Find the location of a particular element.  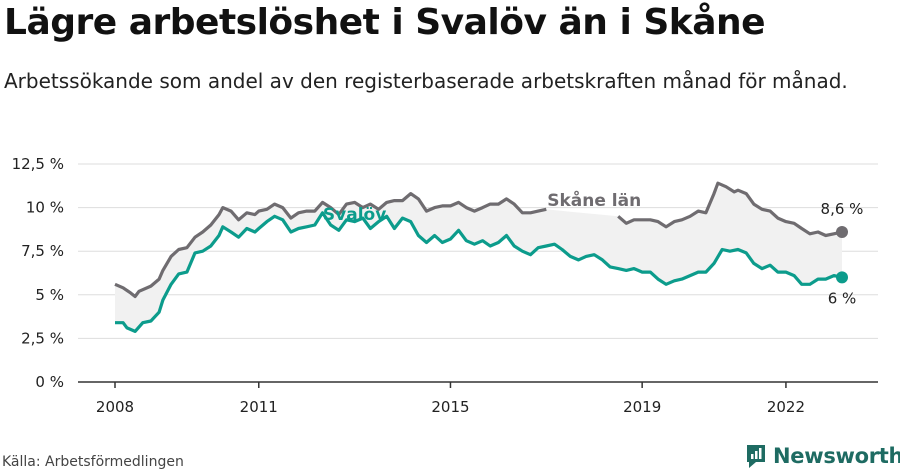

x-tick-label: 2008 is located at coordinates (115, 407).